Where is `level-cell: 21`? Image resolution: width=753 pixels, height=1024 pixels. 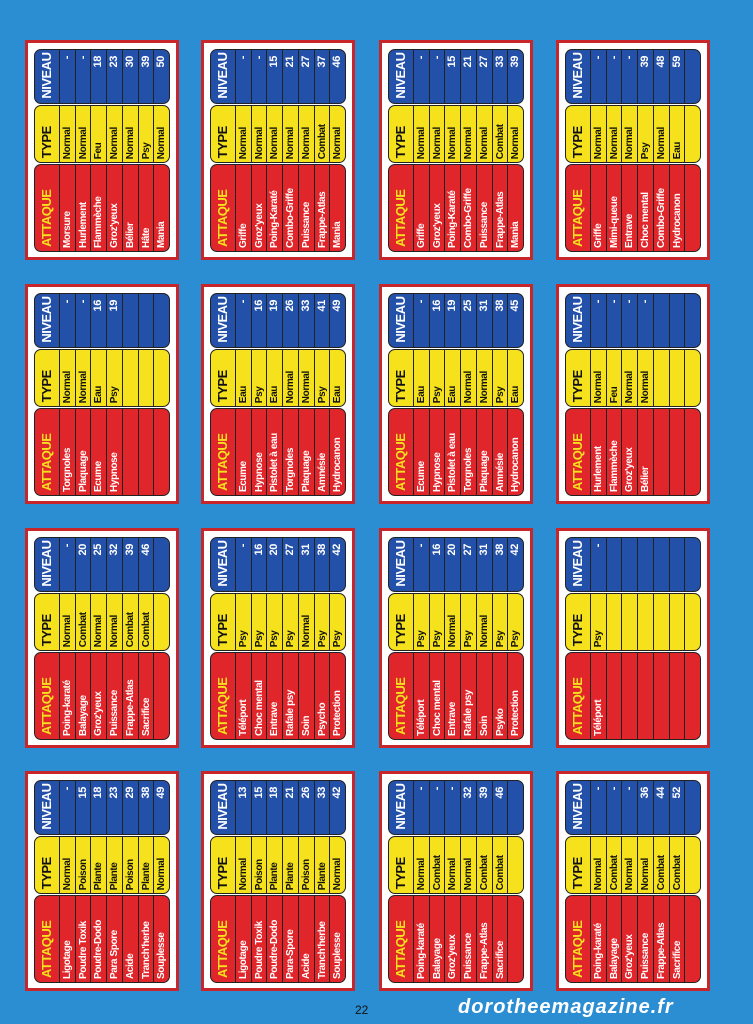 level-cell: 21 is located at coordinates (291, 807).